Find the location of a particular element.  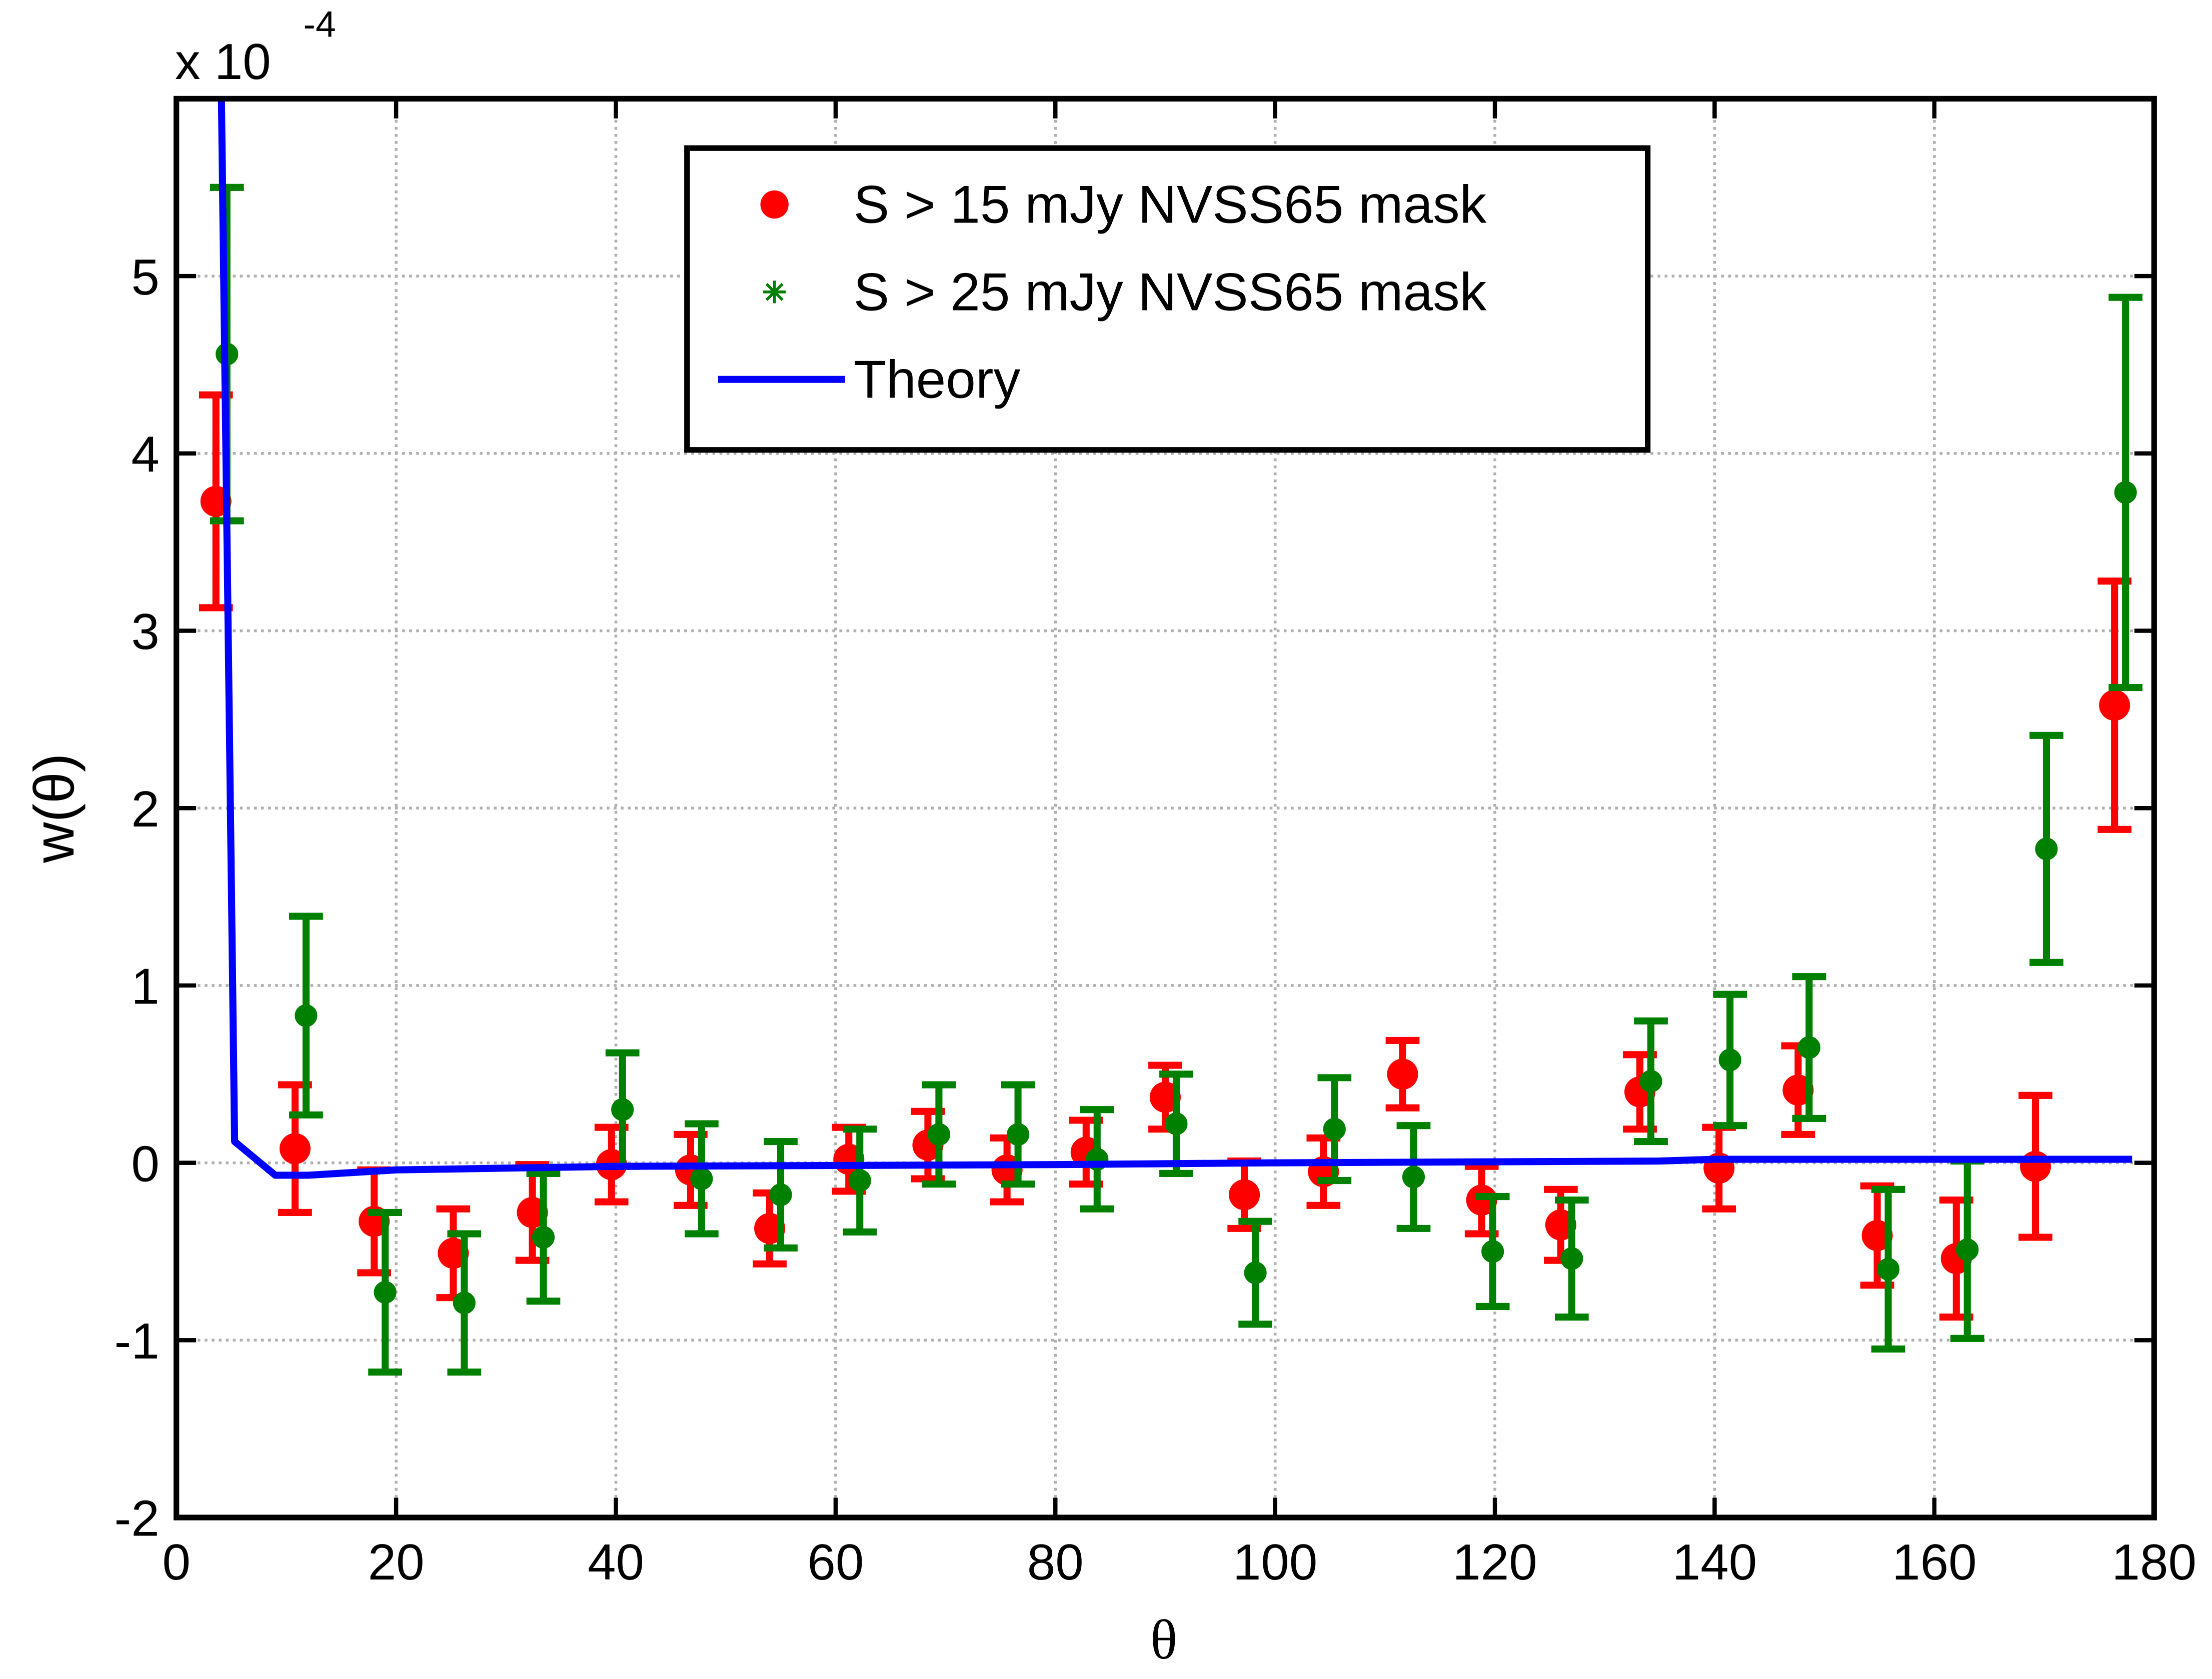

x-tick-label: 160 is located at coordinates (1934, 1562).